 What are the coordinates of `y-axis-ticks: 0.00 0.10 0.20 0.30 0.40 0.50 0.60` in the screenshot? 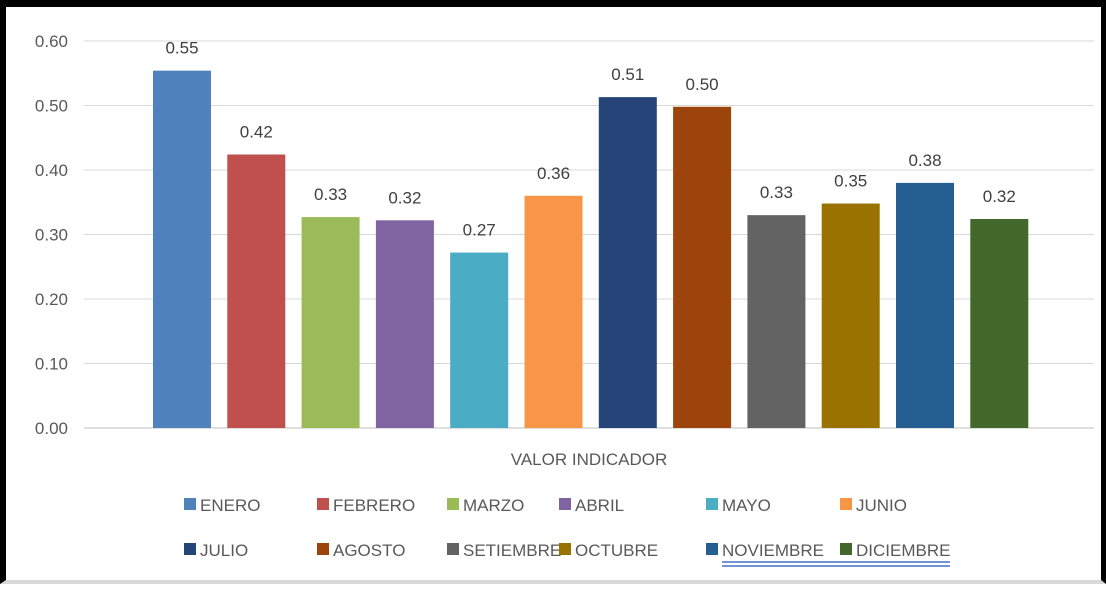 It's located at (51, 235).